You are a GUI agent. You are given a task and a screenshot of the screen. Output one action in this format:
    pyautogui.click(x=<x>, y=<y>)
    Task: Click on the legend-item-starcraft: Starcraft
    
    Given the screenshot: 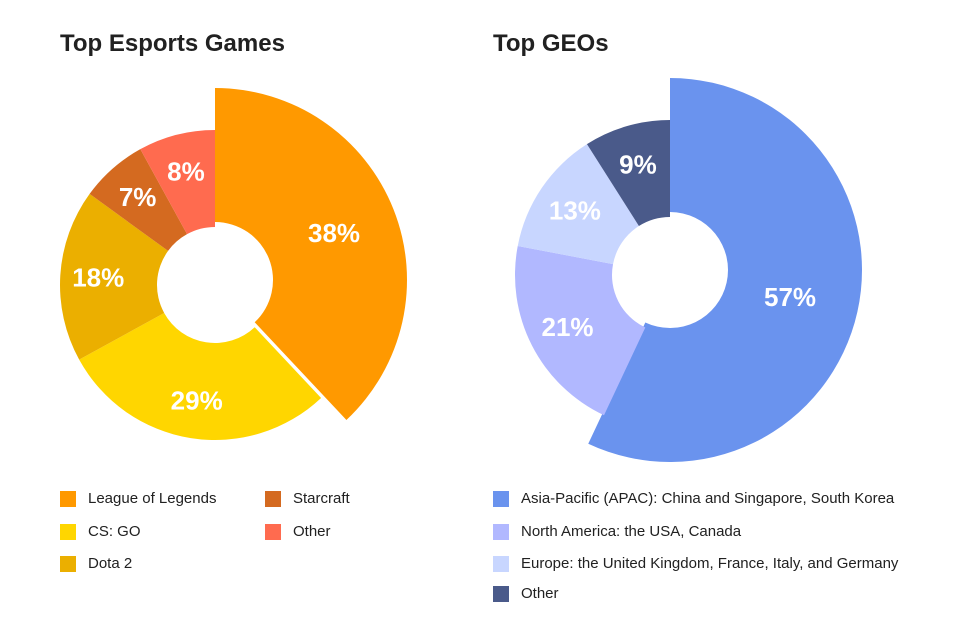 What is the action you would take?
    pyautogui.click(x=307, y=498)
    